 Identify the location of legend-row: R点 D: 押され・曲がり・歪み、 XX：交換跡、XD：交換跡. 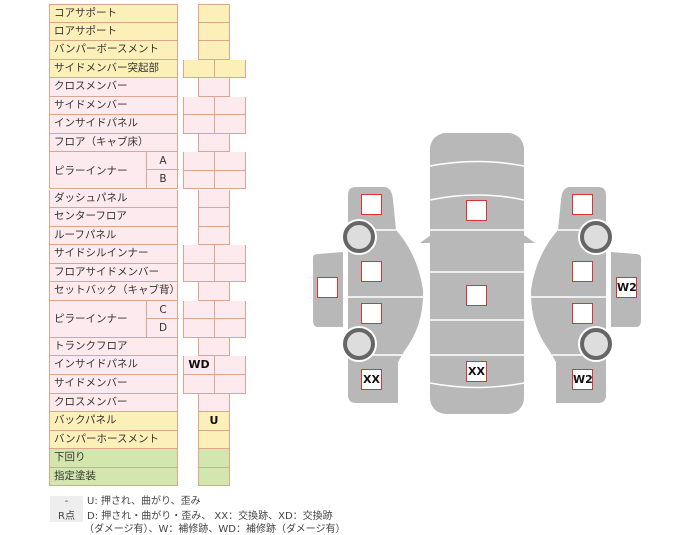
(191, 514).